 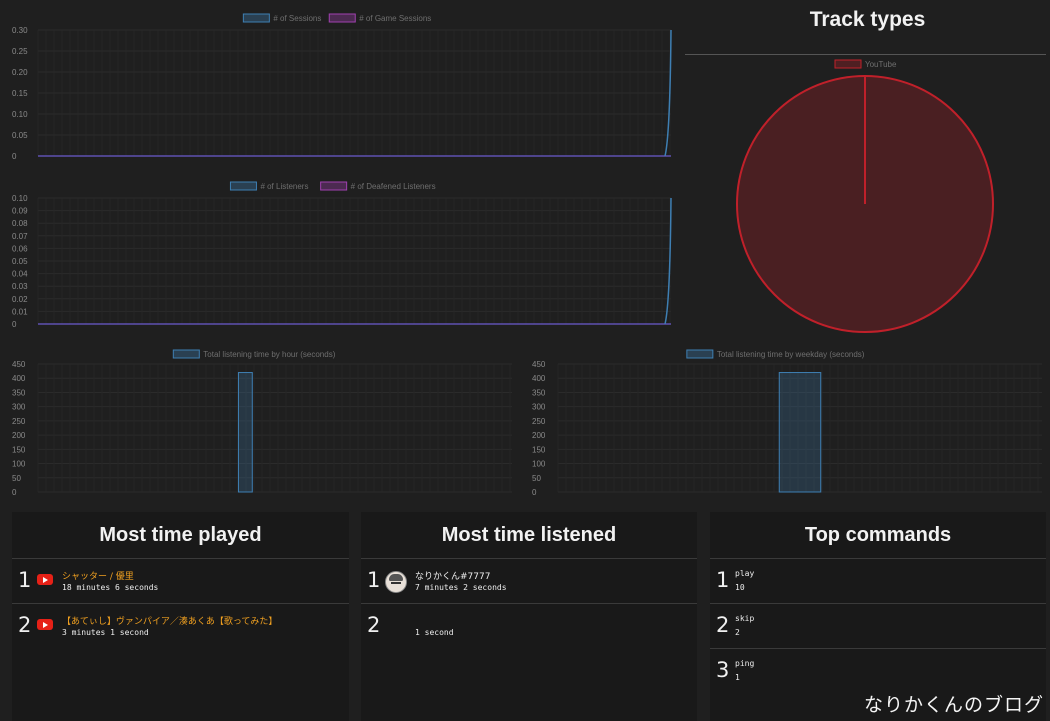 What do you see at coordinates (723, 670) in the screenshot?
I see `rank-number: 3` at bounding box center [723, 670].